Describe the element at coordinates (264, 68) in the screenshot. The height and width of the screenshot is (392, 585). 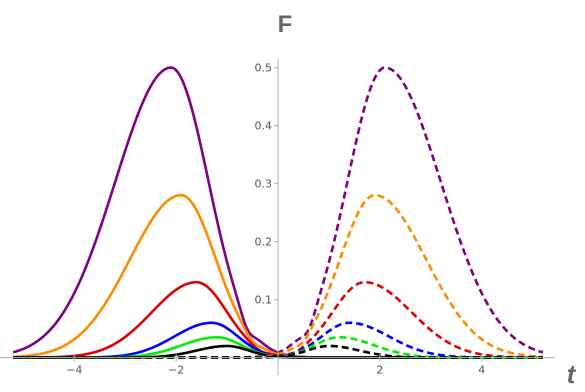
I see `y-tick-label: 0.5` at that location.